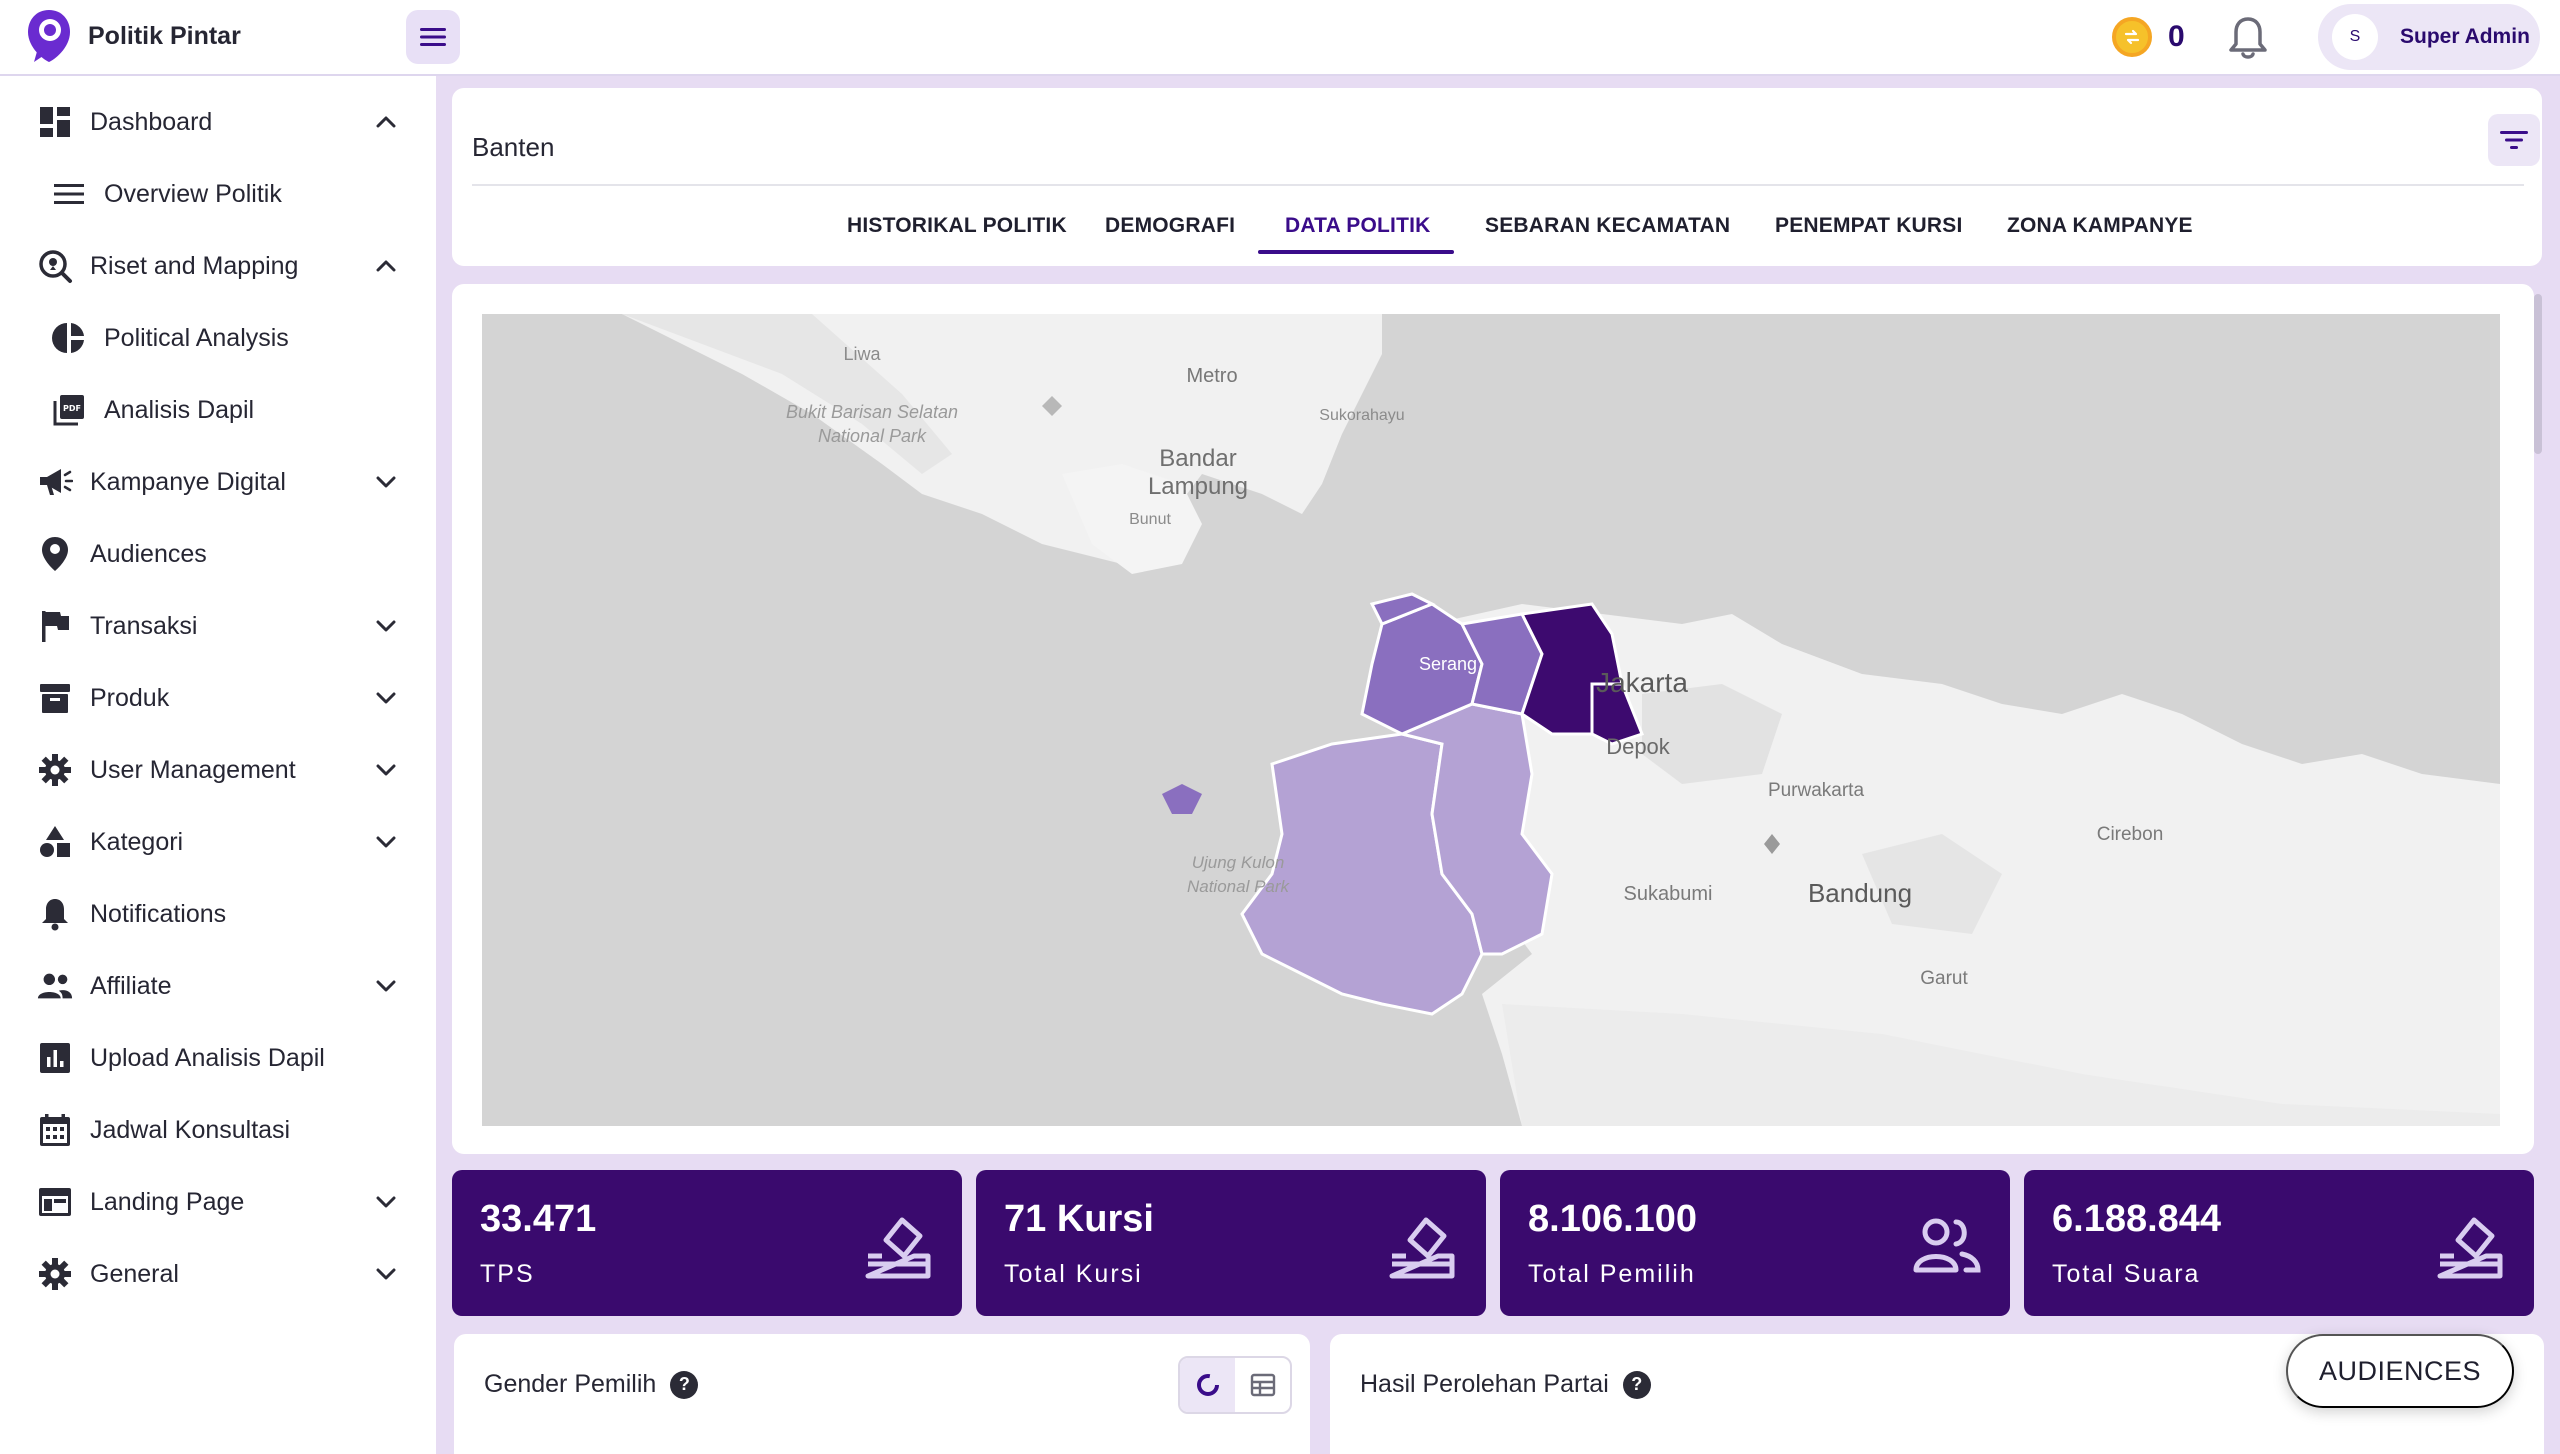 Image resolution: width=2560 pixels, height=1454 pixels. I want to click on sidebar-item-general: General, so click(218, 1274).